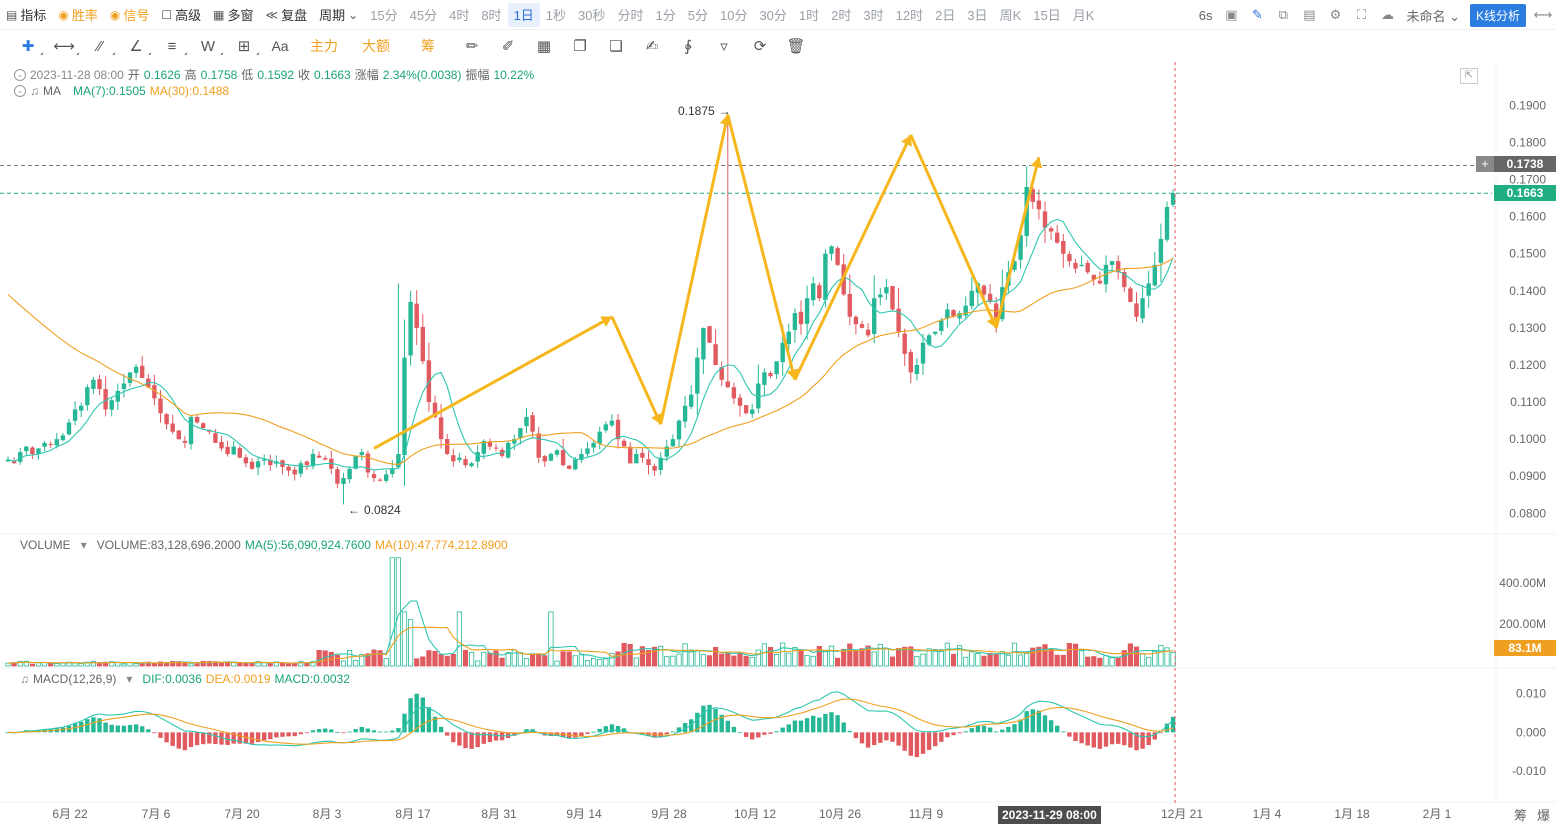  Describe the element at coordinates (1520, 815) in the screenshot. I see `chip-distribution-button: 筹` at that location.